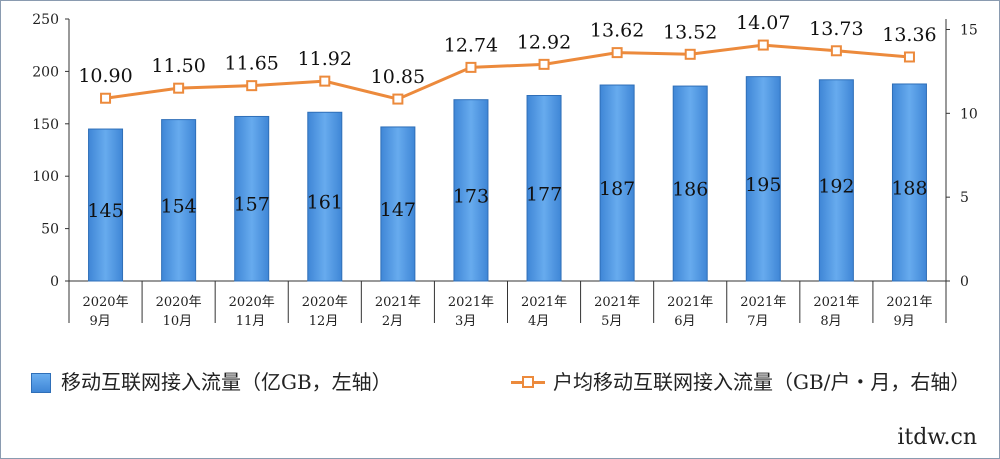  What do you see at coordinates (178, 321) in the screenshot?
I see `x-axis-tick-label-month: 10月` at bounding box center [178, 321].